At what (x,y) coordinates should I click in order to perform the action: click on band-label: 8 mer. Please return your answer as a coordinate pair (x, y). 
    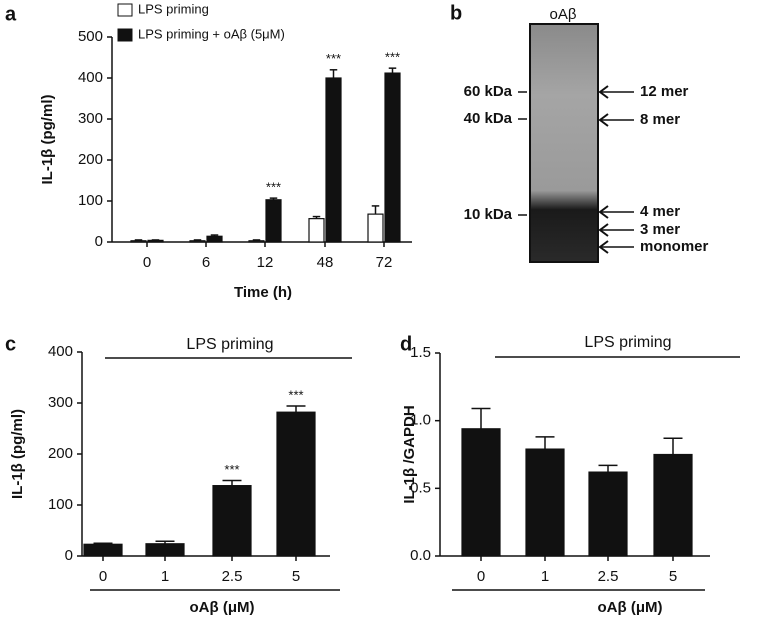
    Looking at the image, I should click on (660, 119).